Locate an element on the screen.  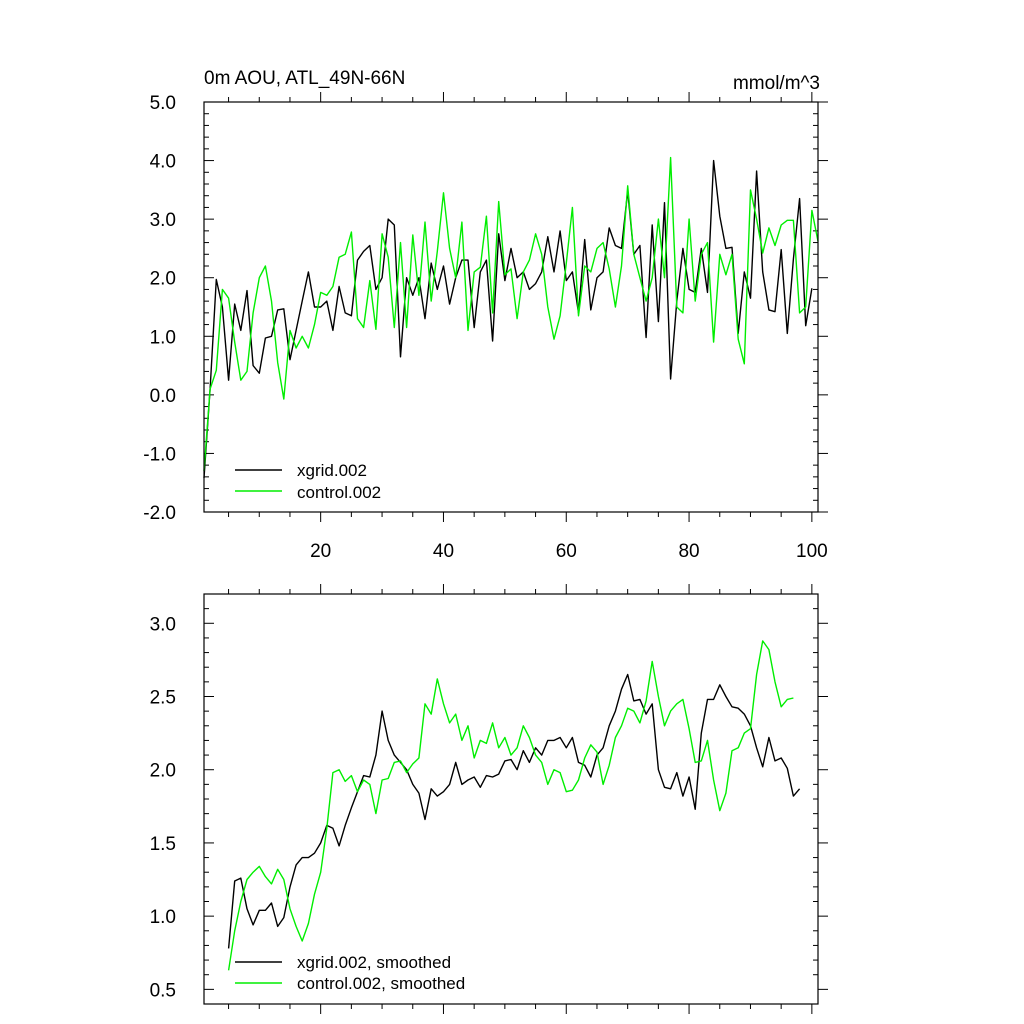
top-panel-title: 0m AOU, ATL_49N-66N is located at coordinates (304, 78).